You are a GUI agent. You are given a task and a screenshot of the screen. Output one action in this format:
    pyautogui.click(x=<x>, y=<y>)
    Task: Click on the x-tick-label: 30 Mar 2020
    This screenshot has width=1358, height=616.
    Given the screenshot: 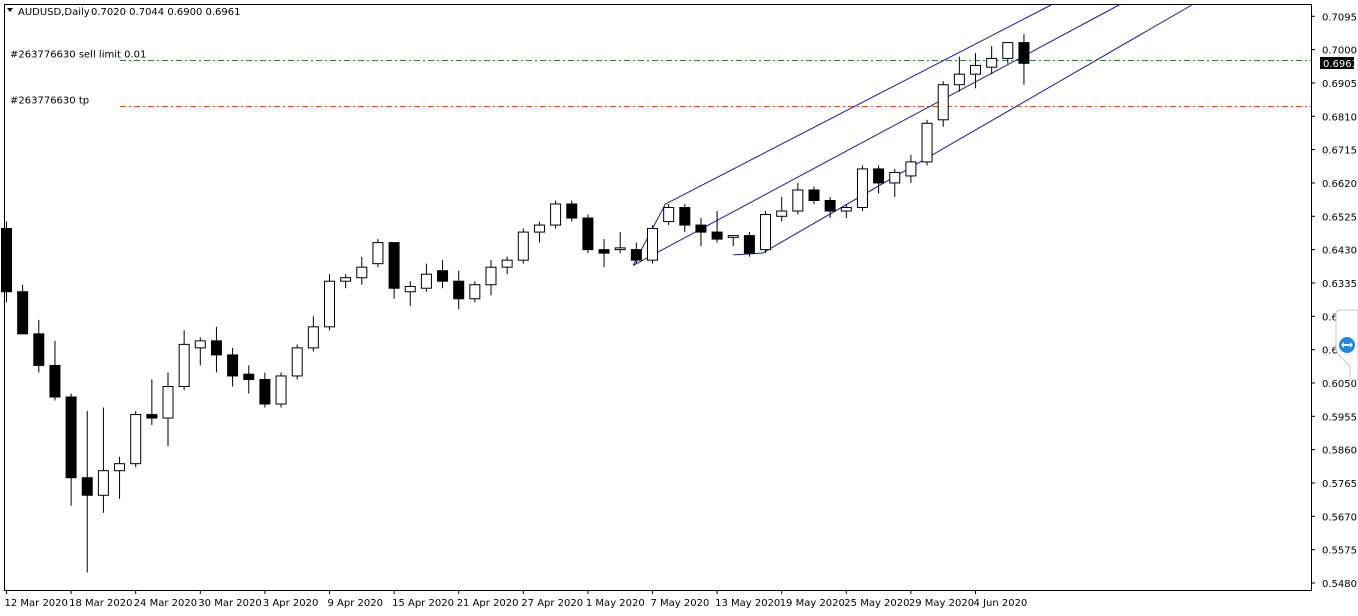 What is the action you would take?
    pyautogui.click(x=229, y=603)
    